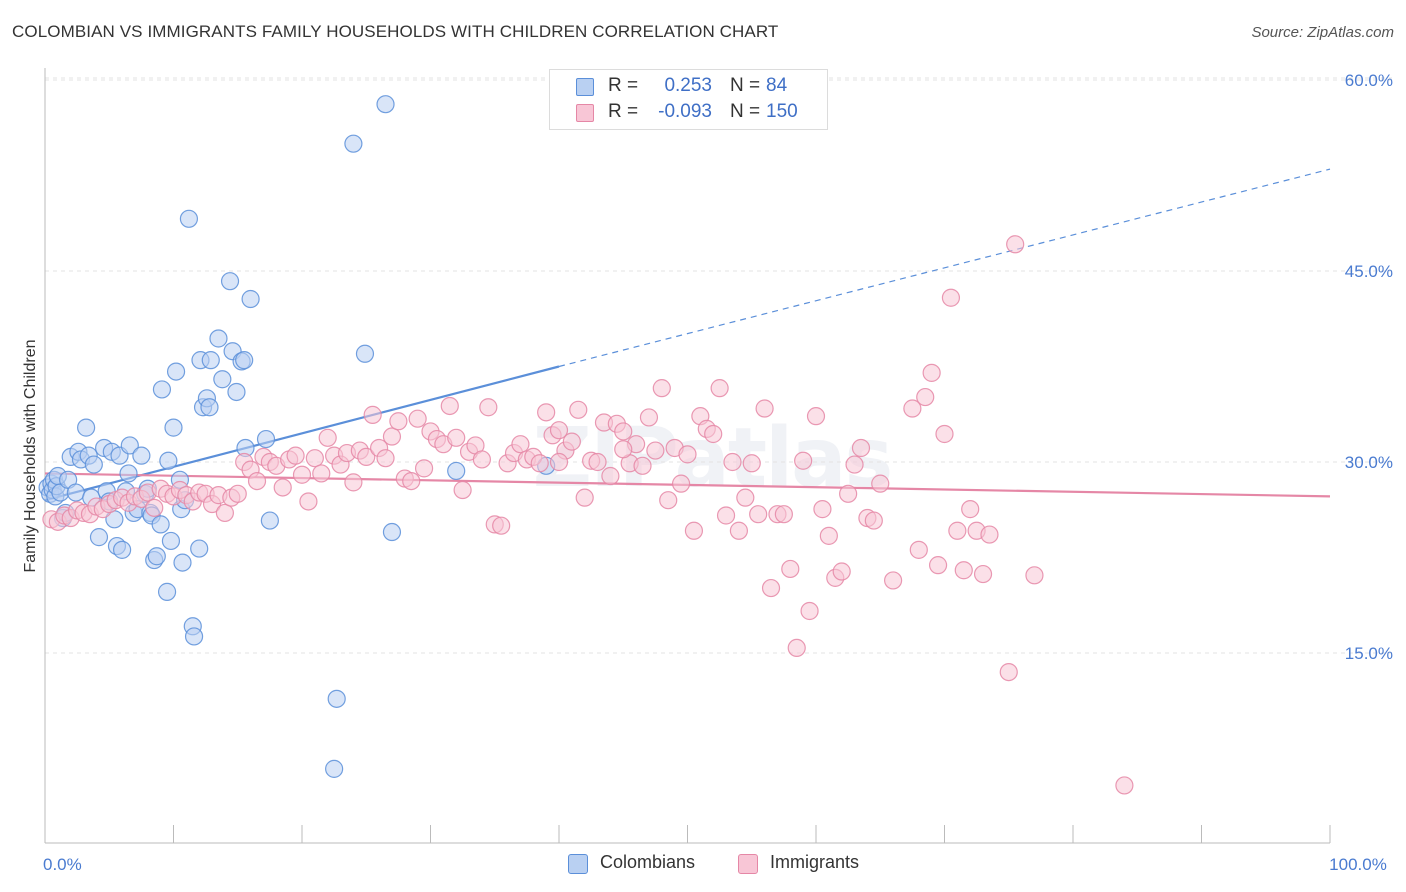  Describe the element at coordinates (703, 865) in the screenshot. I see `series-legend: Colombians Immigrants` at that location.